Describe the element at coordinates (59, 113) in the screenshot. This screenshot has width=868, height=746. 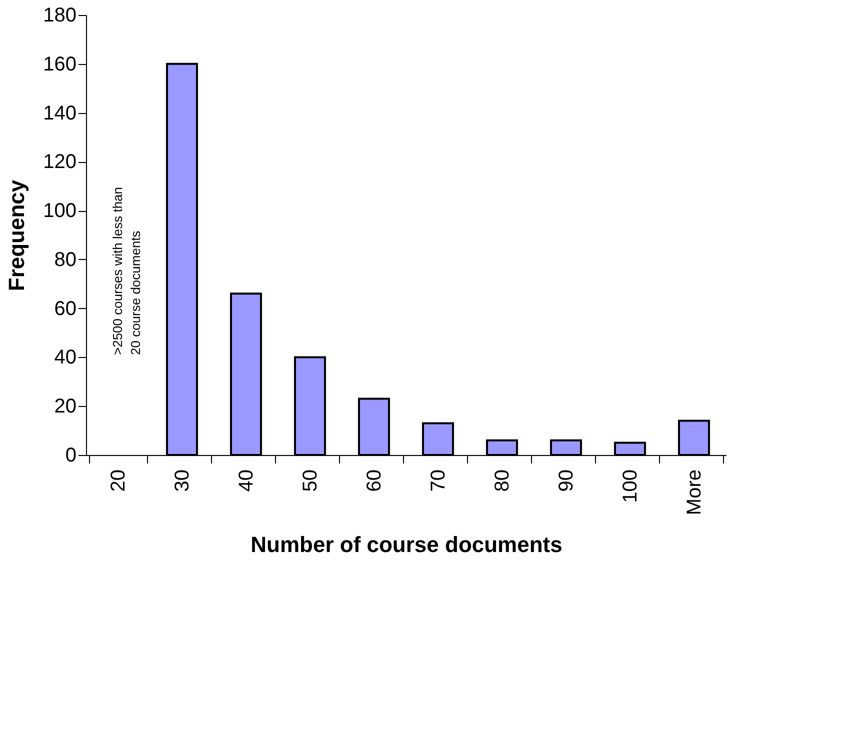
I see `y-tick-label: 140` at that location.